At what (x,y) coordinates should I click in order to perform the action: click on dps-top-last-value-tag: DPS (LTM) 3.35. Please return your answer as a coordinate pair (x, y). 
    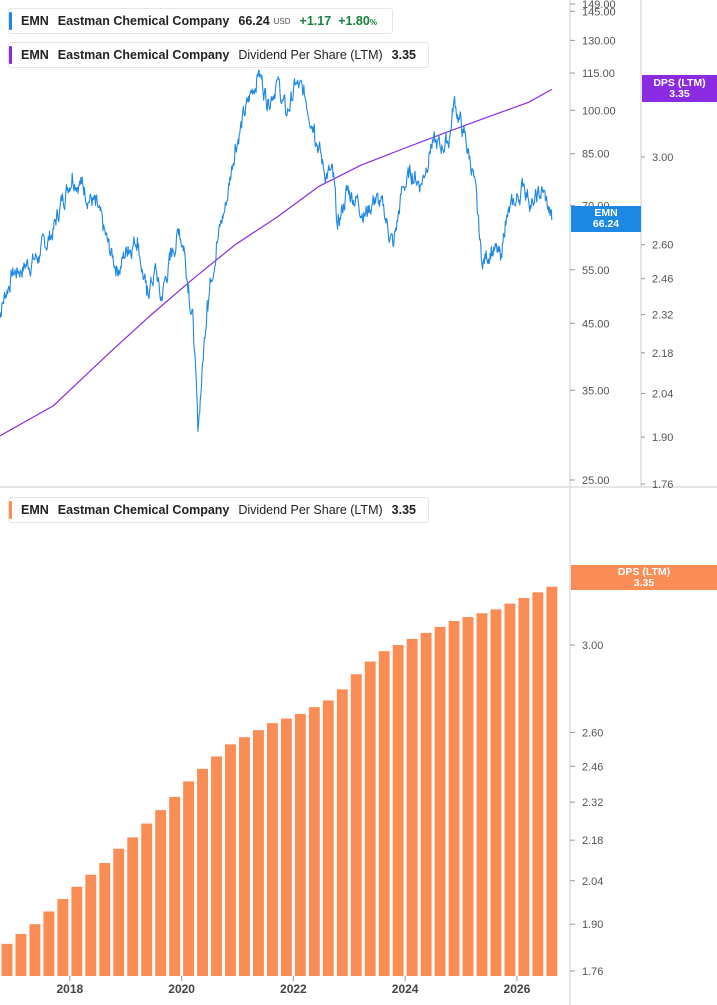
    Looking at the image, I should click on (679, 88).